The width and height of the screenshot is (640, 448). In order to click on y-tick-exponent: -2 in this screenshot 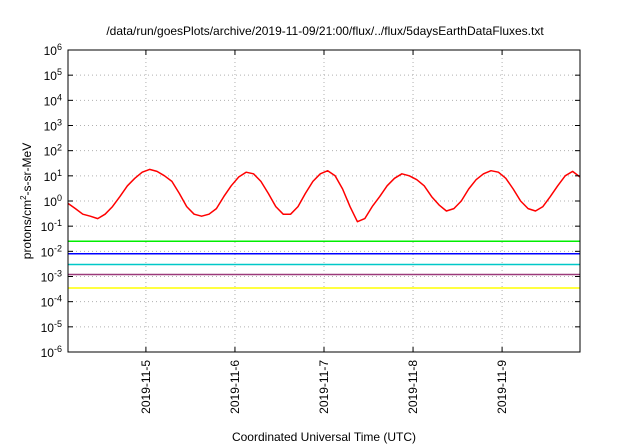, I will do `click(58, 248)`.